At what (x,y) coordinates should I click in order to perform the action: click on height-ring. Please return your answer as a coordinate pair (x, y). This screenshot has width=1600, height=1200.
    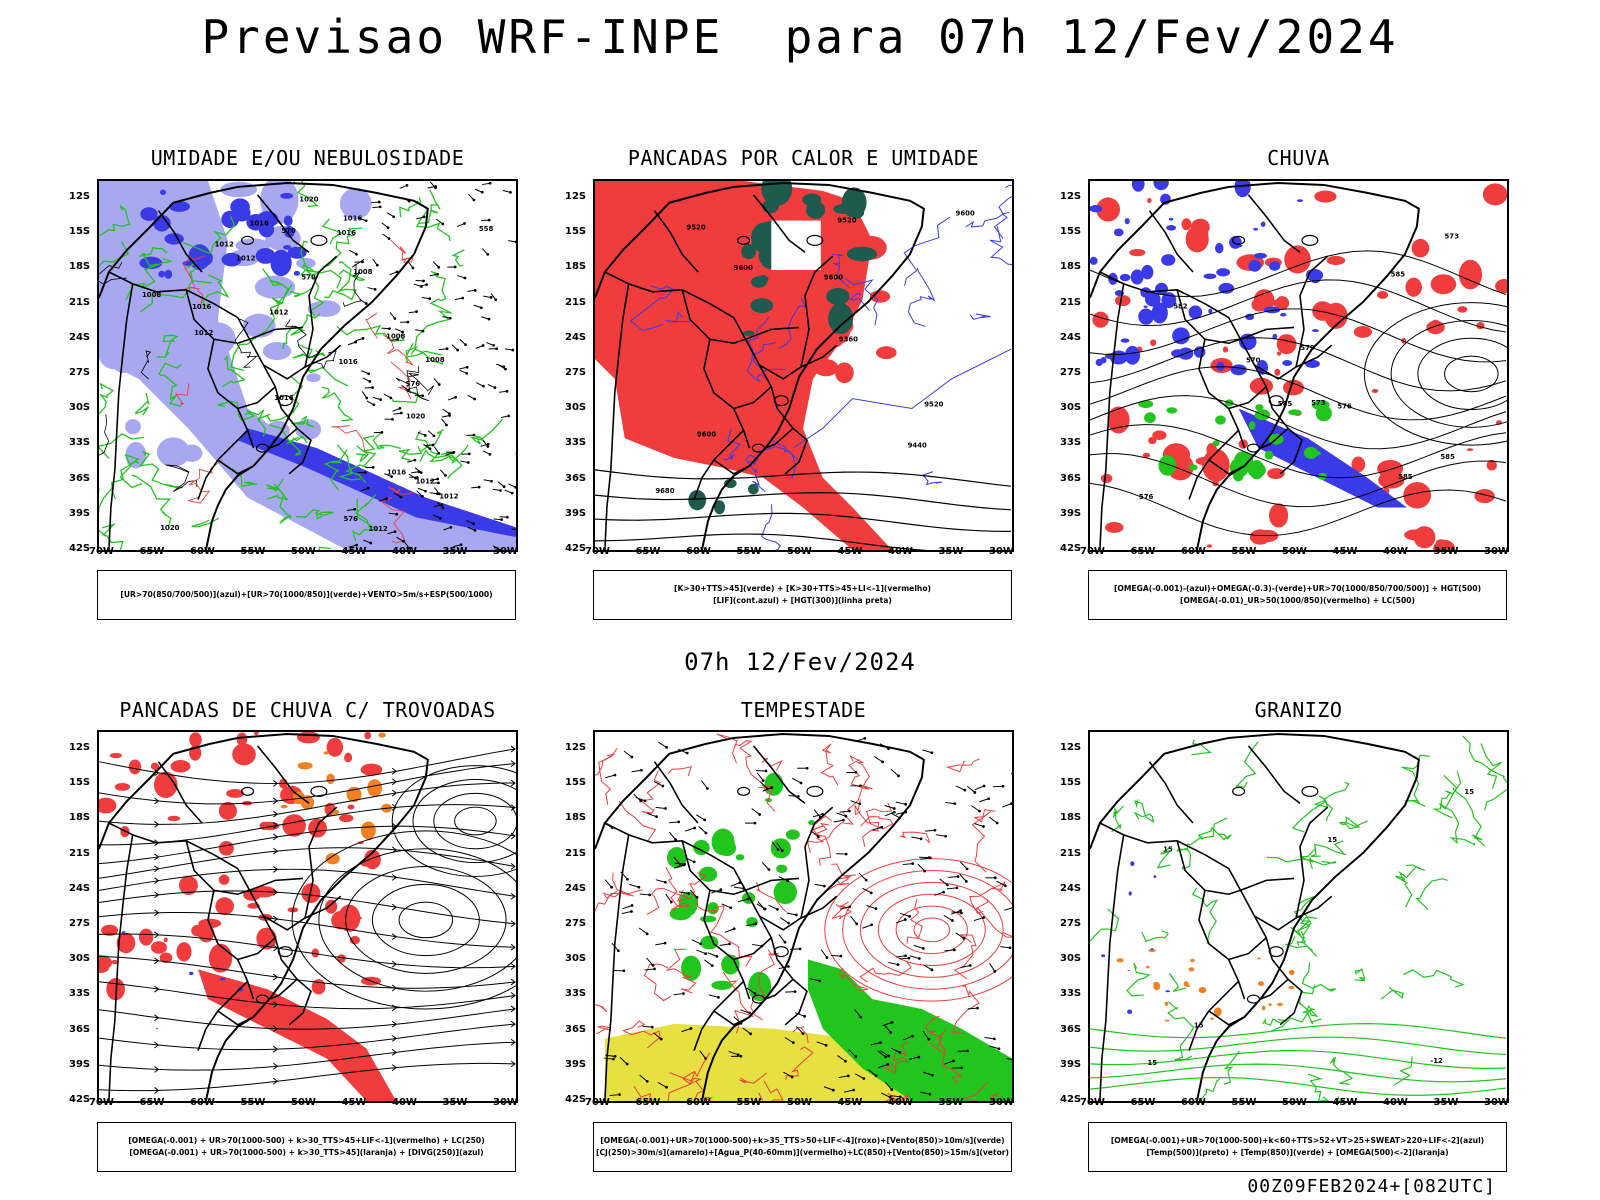
    Looking at the image, I should click on (1435, 374).